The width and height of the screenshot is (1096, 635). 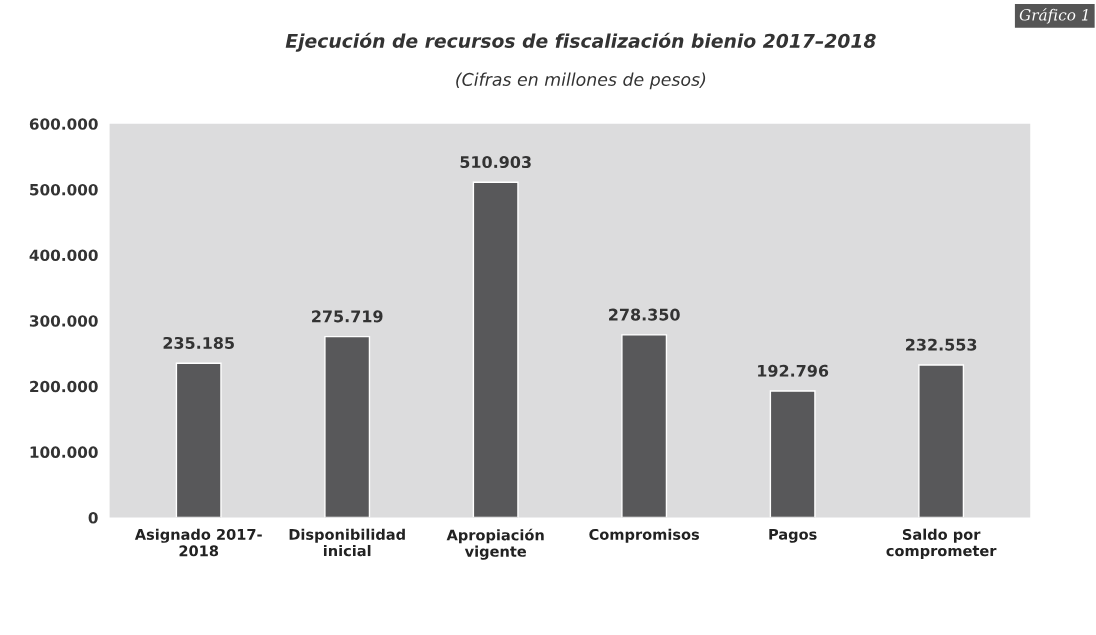 What do you see at coordinates (941, 544) in the screenshot?
I see `x-tick-label: Saldo por comprometer` at bounding box center [941, 544].